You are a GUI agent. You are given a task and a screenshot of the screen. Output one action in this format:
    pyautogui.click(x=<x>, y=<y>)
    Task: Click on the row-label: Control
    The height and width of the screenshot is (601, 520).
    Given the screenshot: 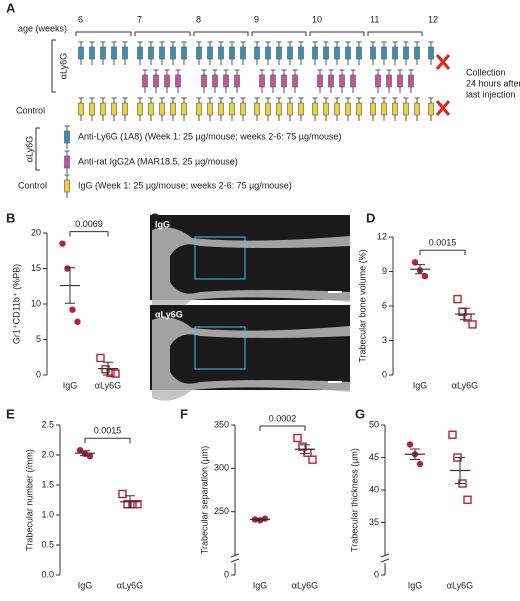 What is the action you would take?
    pyautogui.click(x=30, y=110)
    